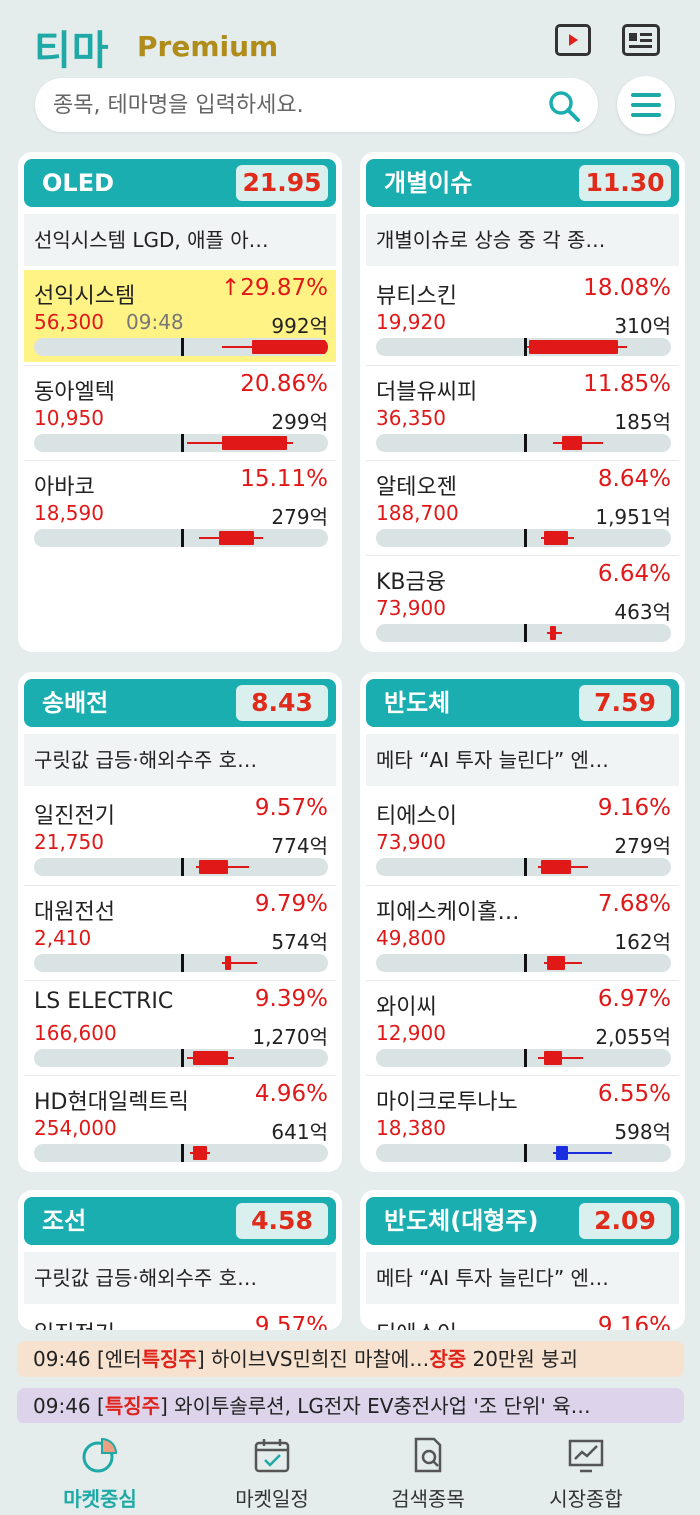 The image size is (700, 1515). Describe the element at coordinates (522, 931) in the screenshot. I see `stock-row: 피에스케이홀… 7.68% 49,800 162억` at that location.